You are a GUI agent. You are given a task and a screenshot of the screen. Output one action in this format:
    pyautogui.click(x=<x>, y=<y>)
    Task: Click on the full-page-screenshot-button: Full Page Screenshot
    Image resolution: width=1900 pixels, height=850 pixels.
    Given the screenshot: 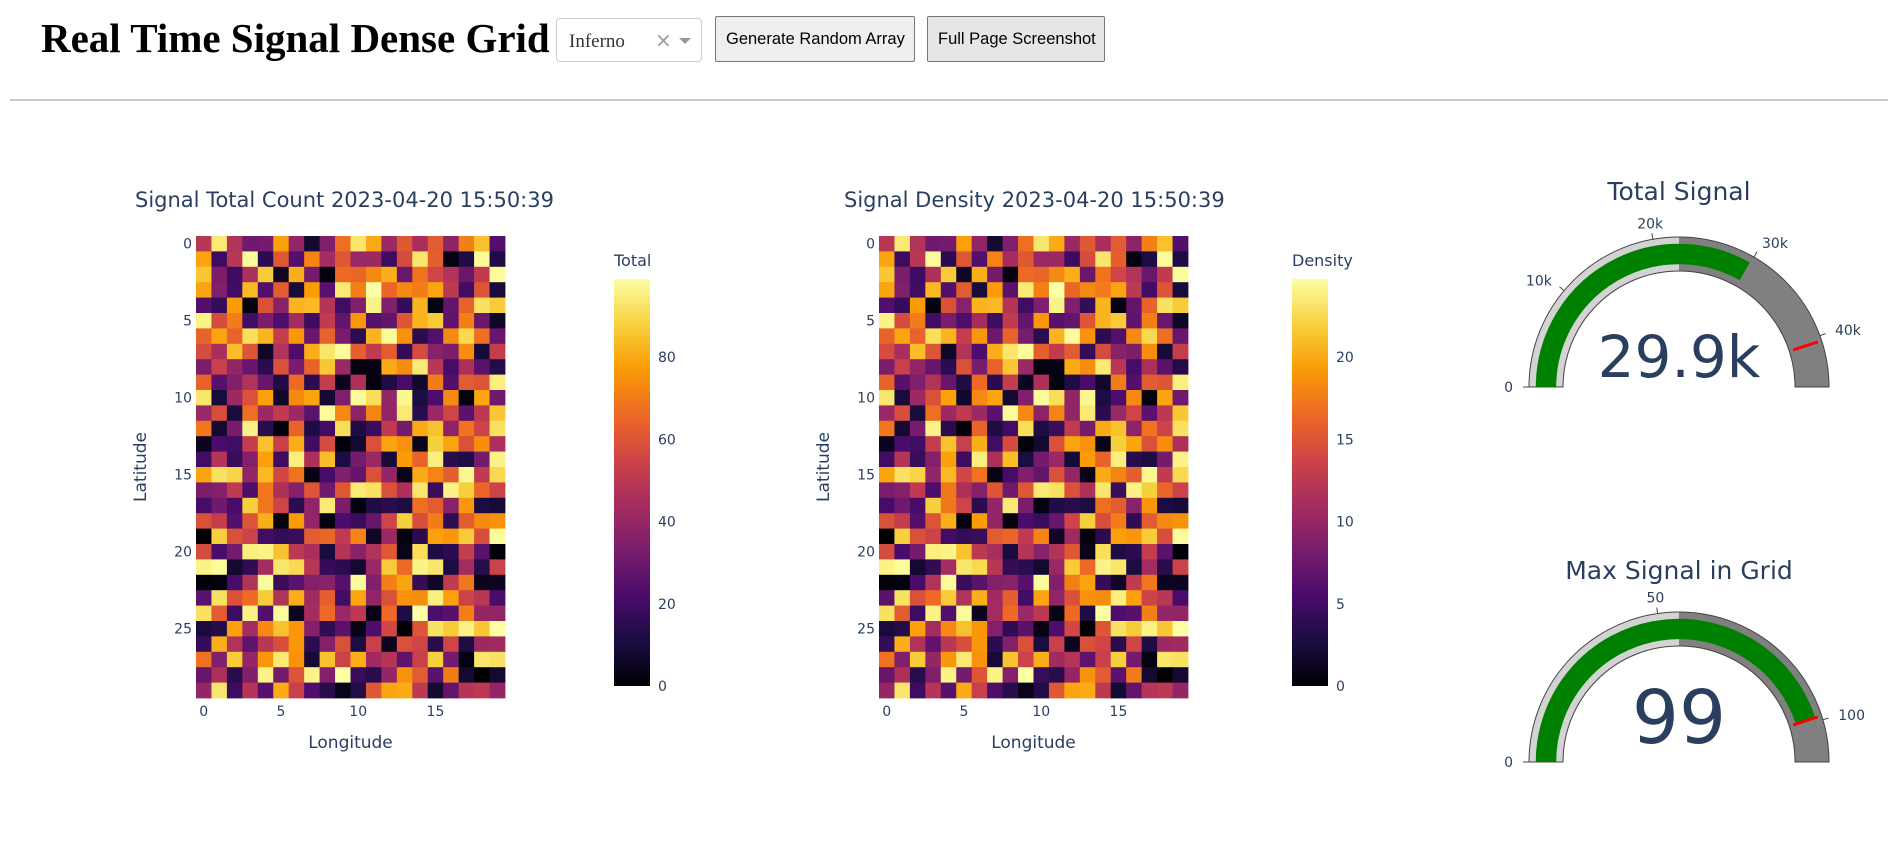 What is the action you would take?
    pyautogui.click(x=1016, y=39)
    